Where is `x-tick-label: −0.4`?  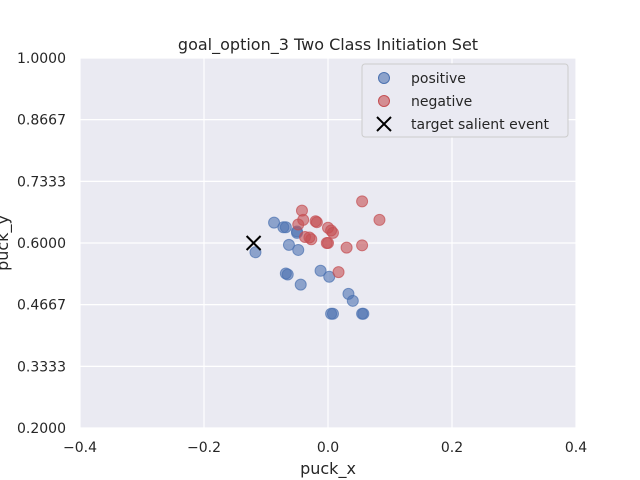 x-tick-label: −0.4 is located at coordinates (80, 448).